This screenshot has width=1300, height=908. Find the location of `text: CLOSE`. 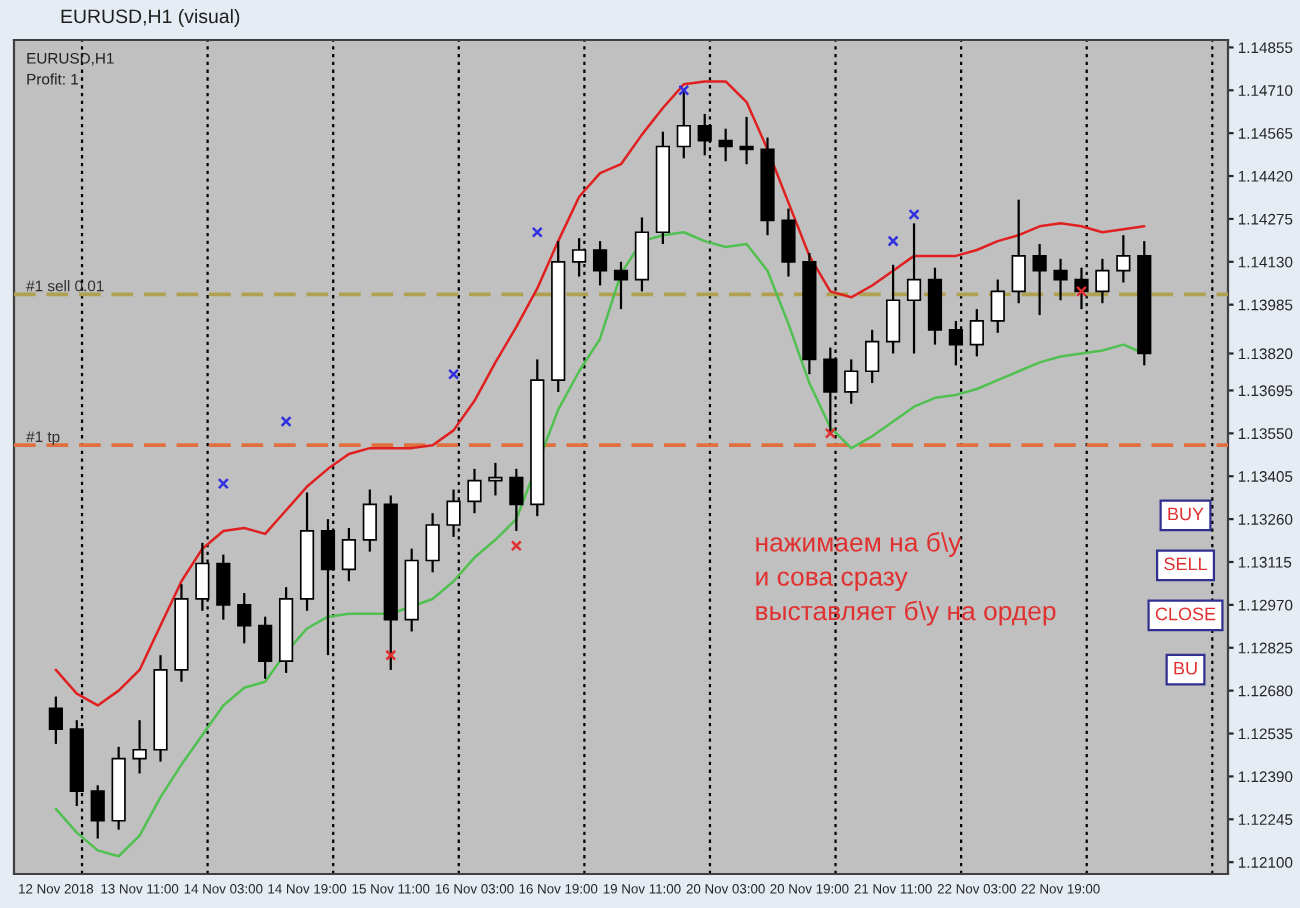

text: CLOSE is located at coordinates (1185, 614).